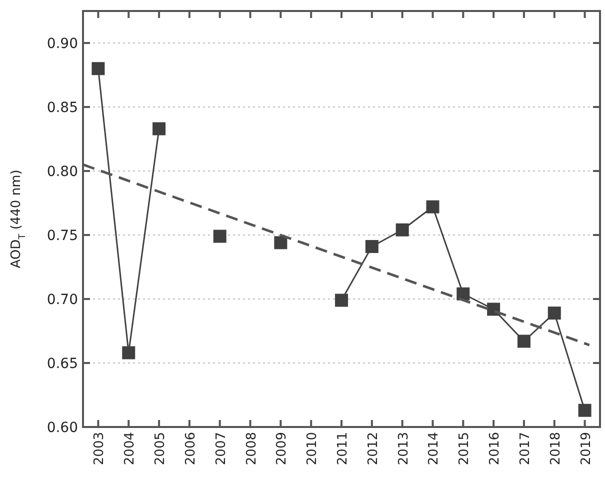 The height and width of the screenshot is (478, 605). What do you see at coordinates (434, 449) in the screenshot?
I see `x-tick-label: 2014` at bounding box center [434, 449].